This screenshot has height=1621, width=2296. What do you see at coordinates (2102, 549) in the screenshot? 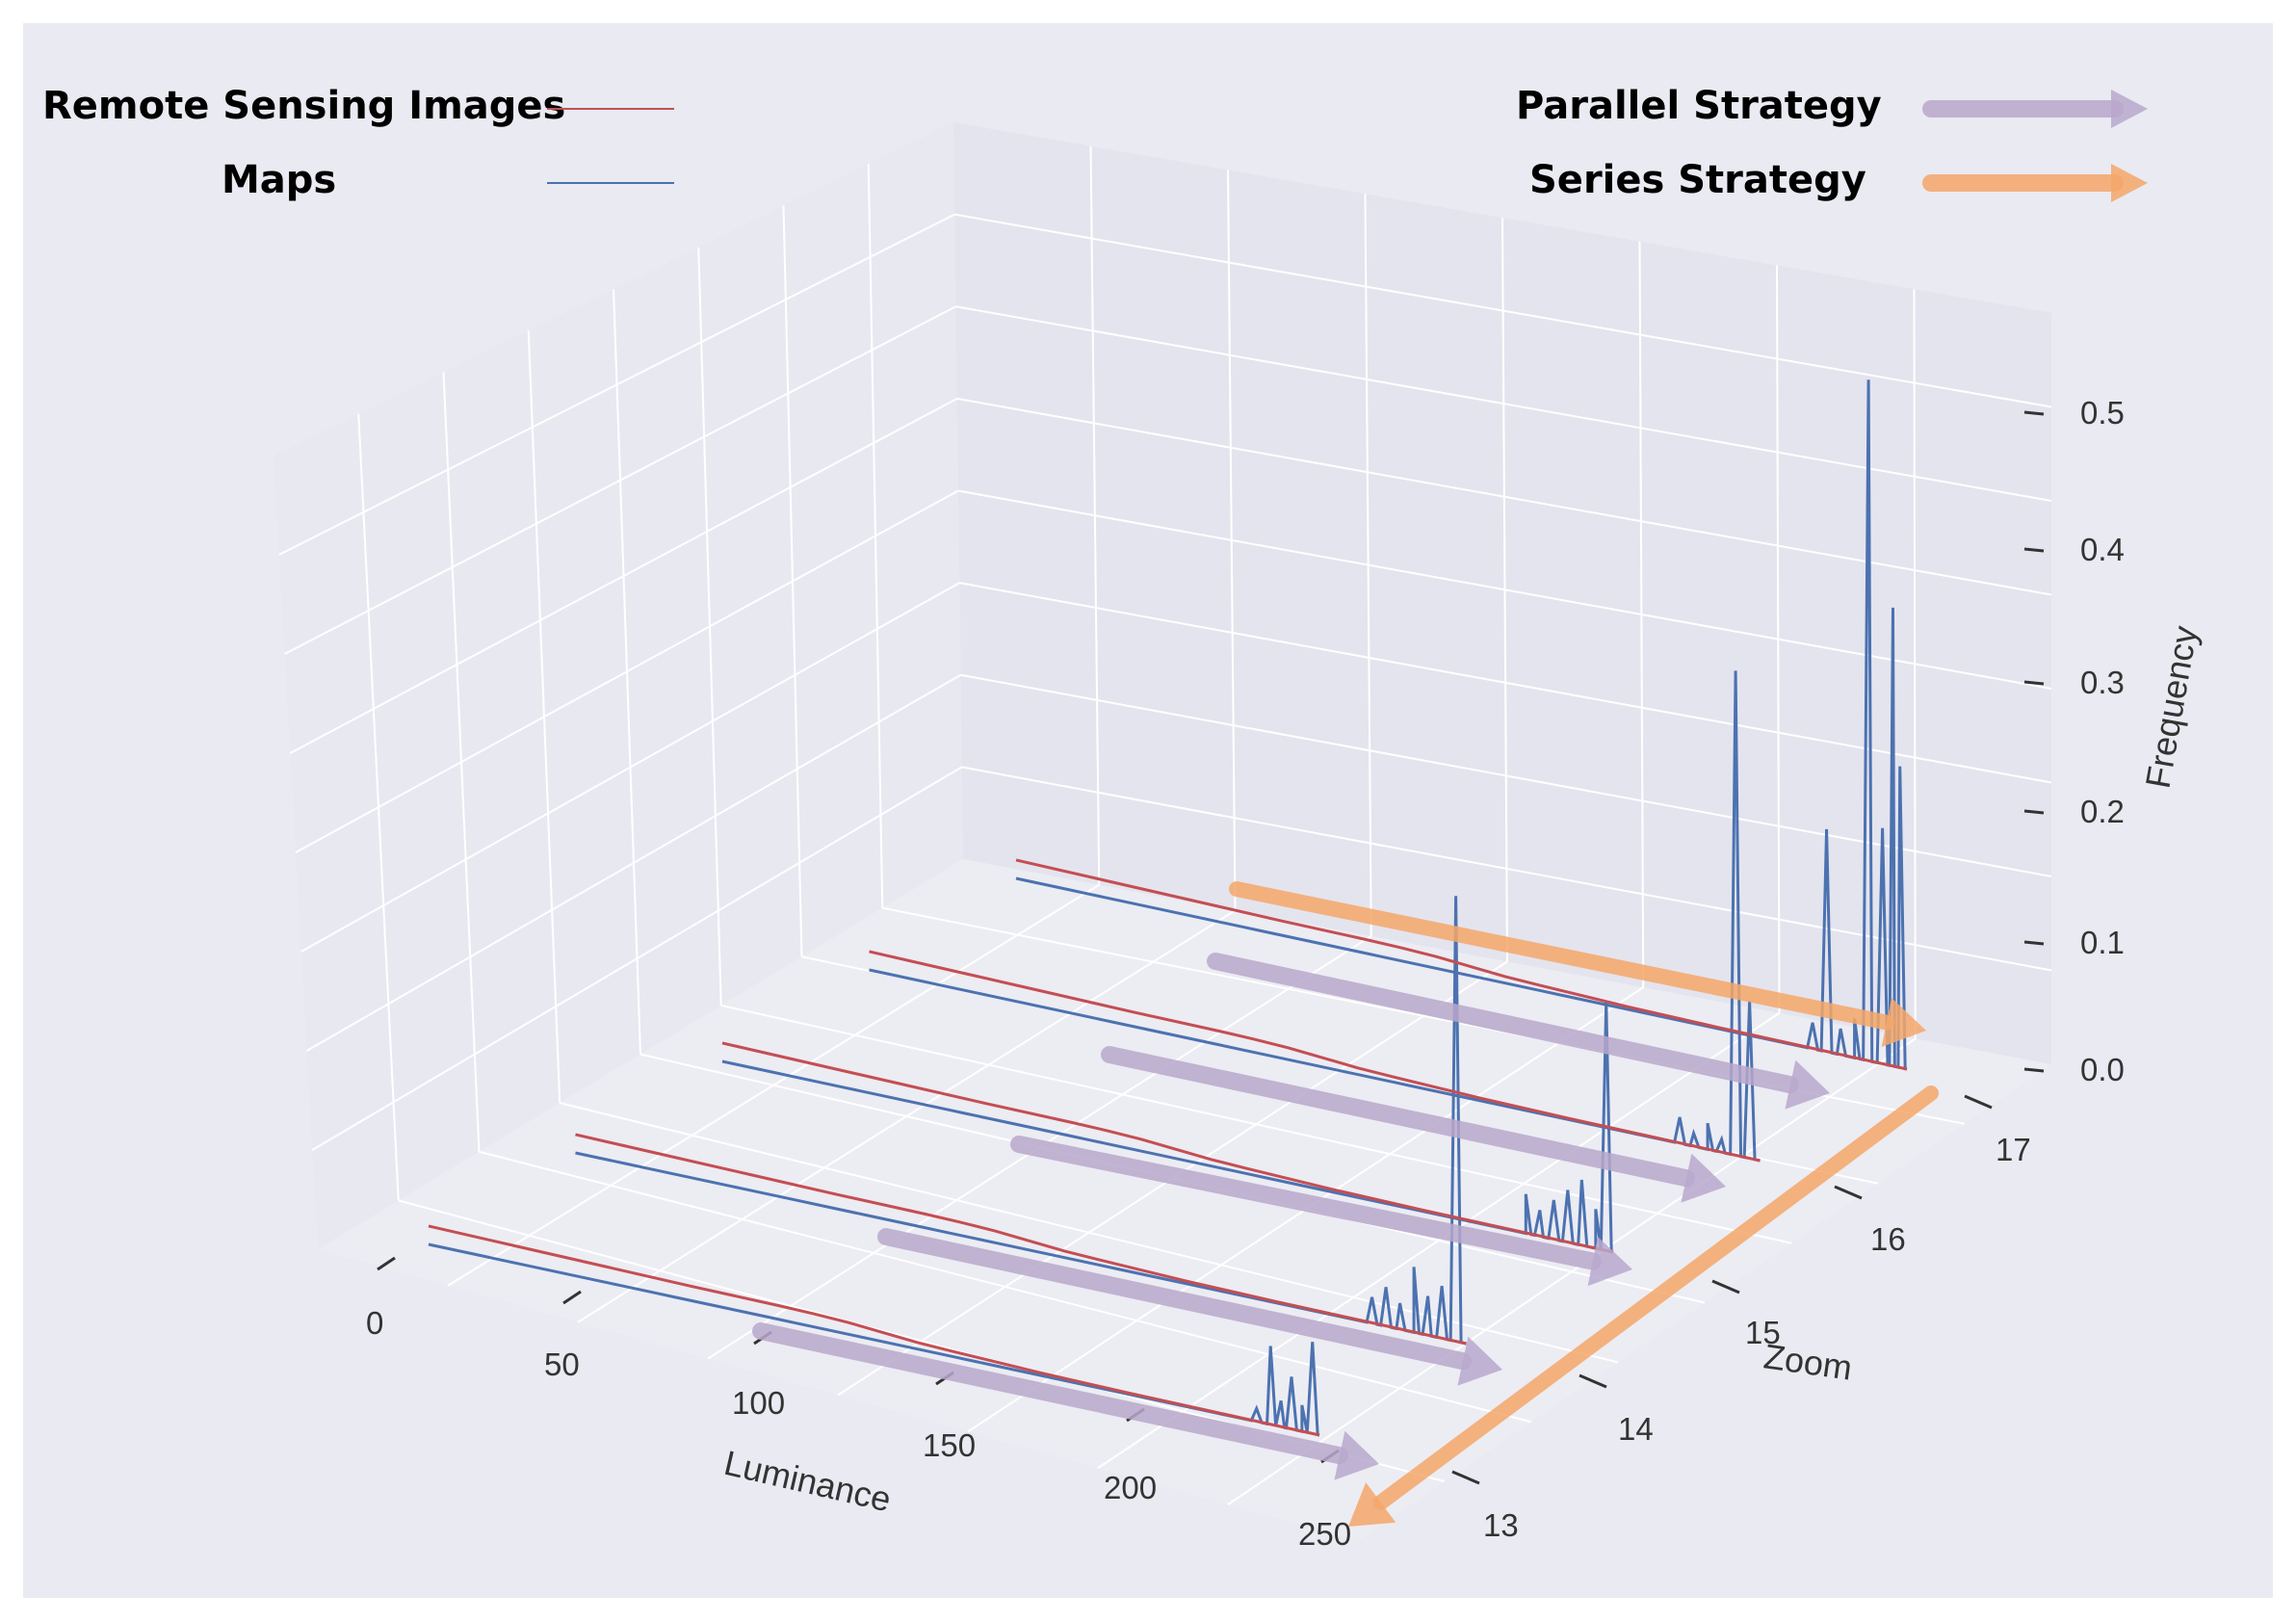
I see `z-tick-label: 0.4` at bounding box center [2102, 549].